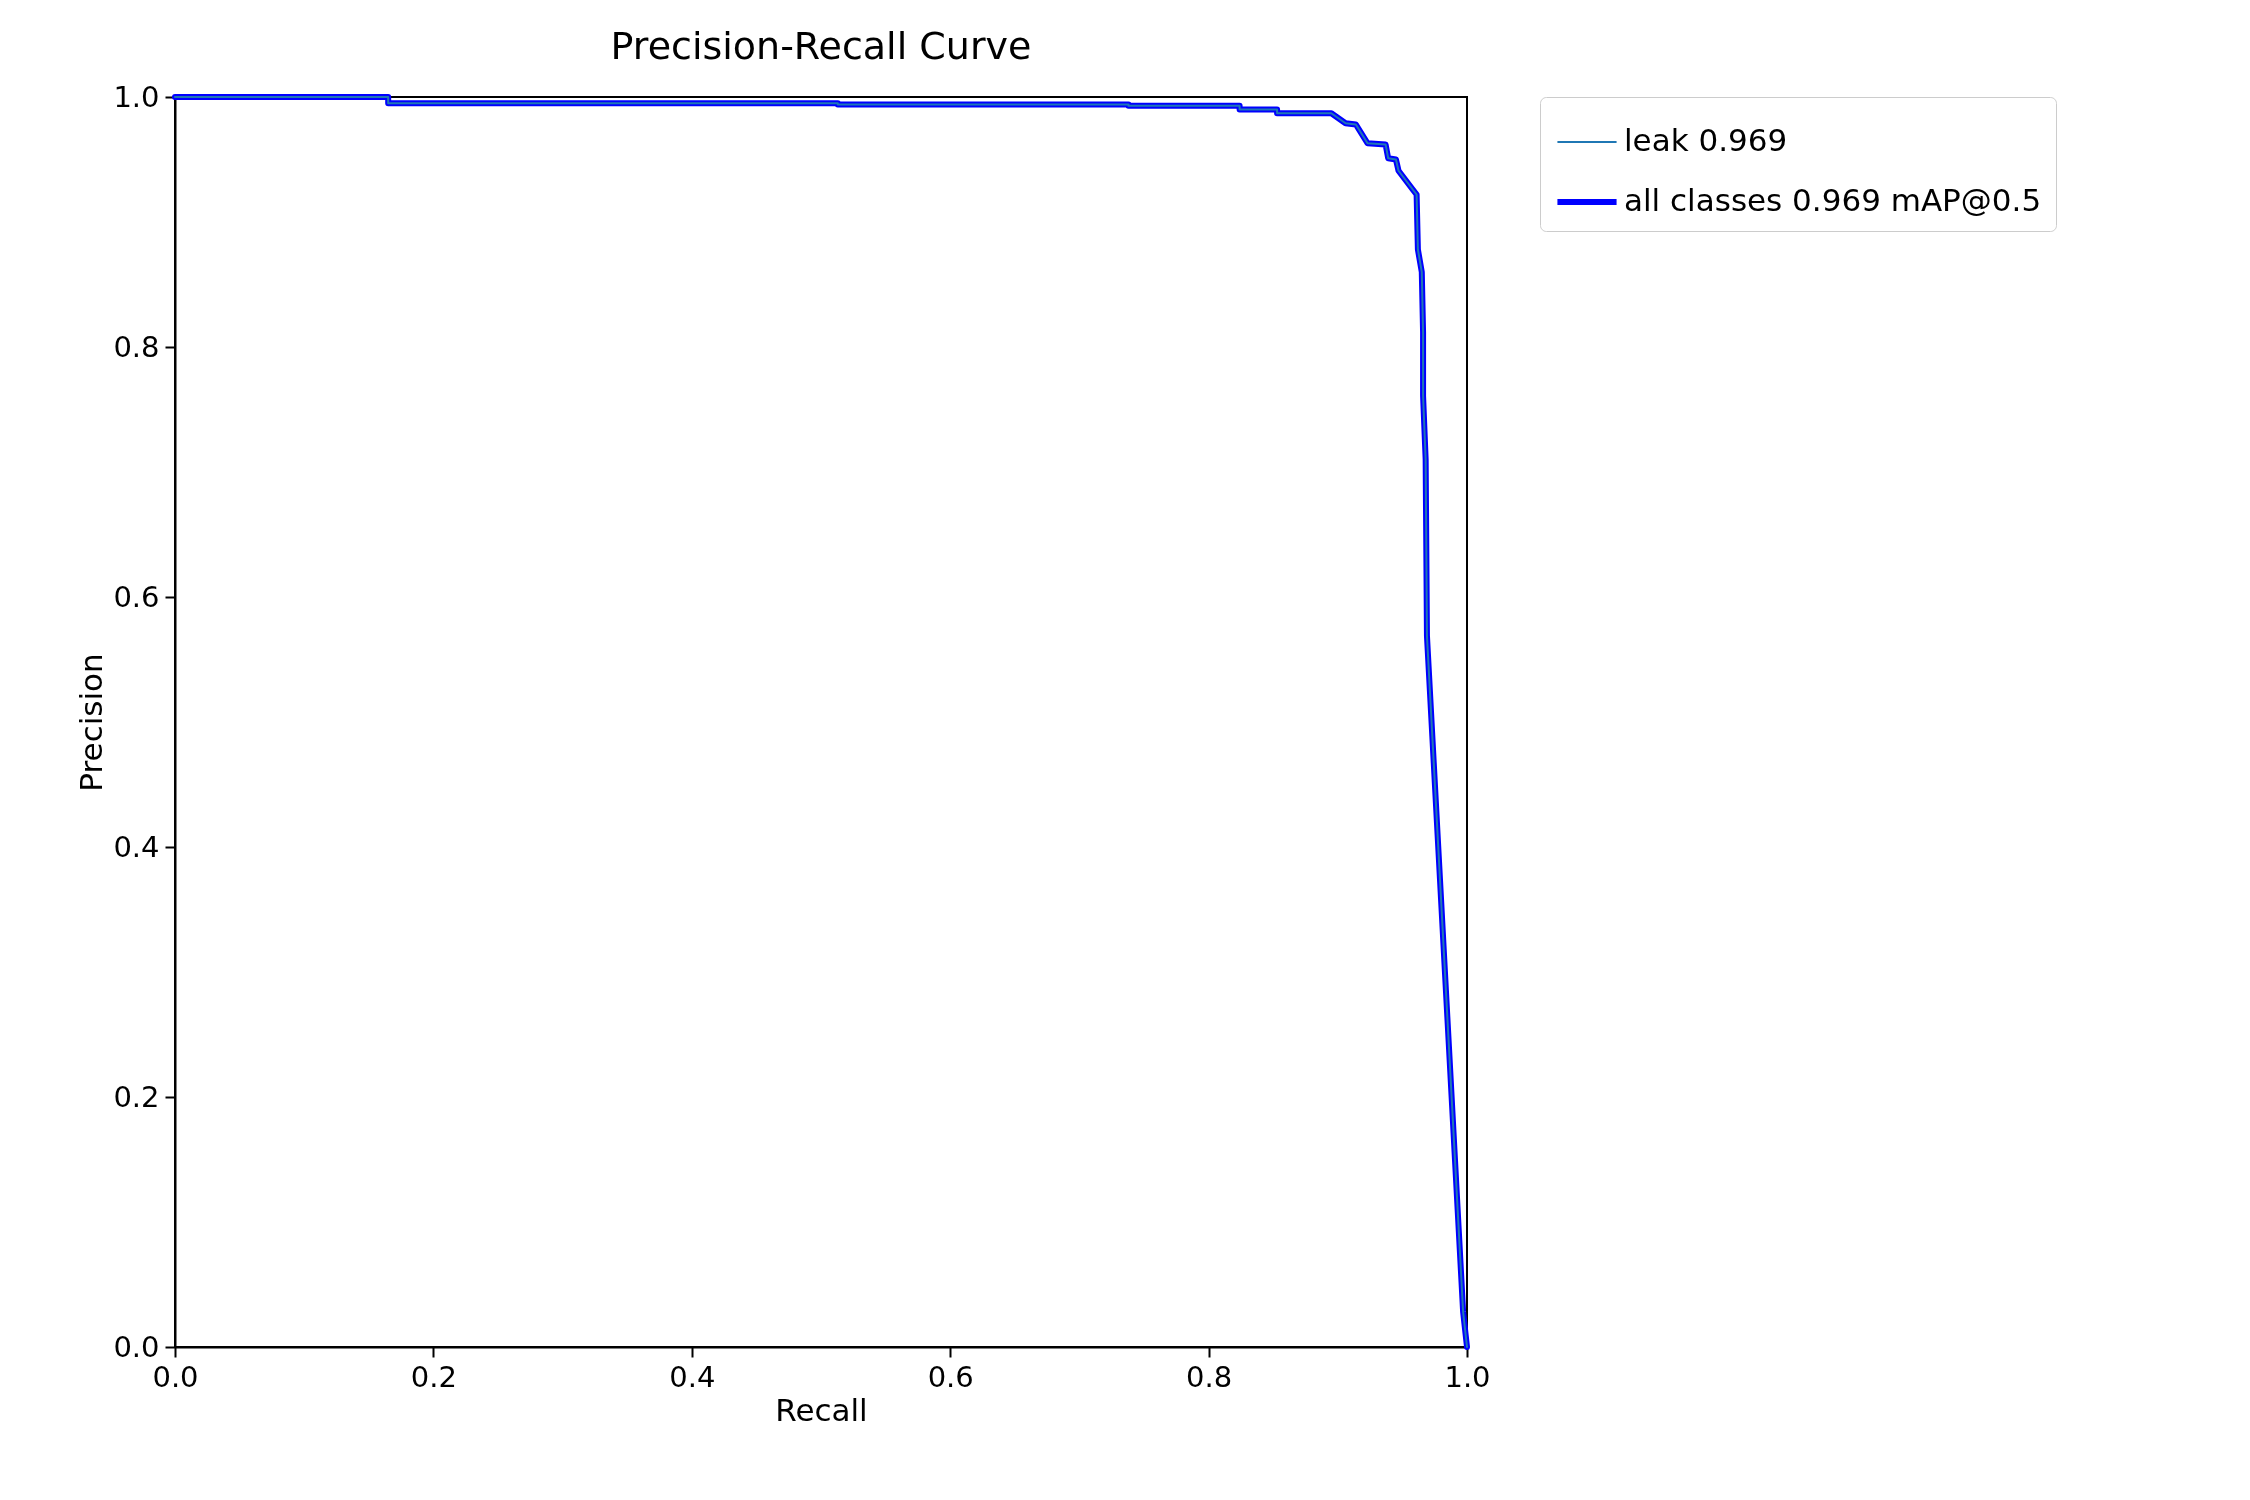  What do you see at coordinates (91, 722) in the screenshot?
I see `y-axis-title: Precision` at bounding box center [91, 722].